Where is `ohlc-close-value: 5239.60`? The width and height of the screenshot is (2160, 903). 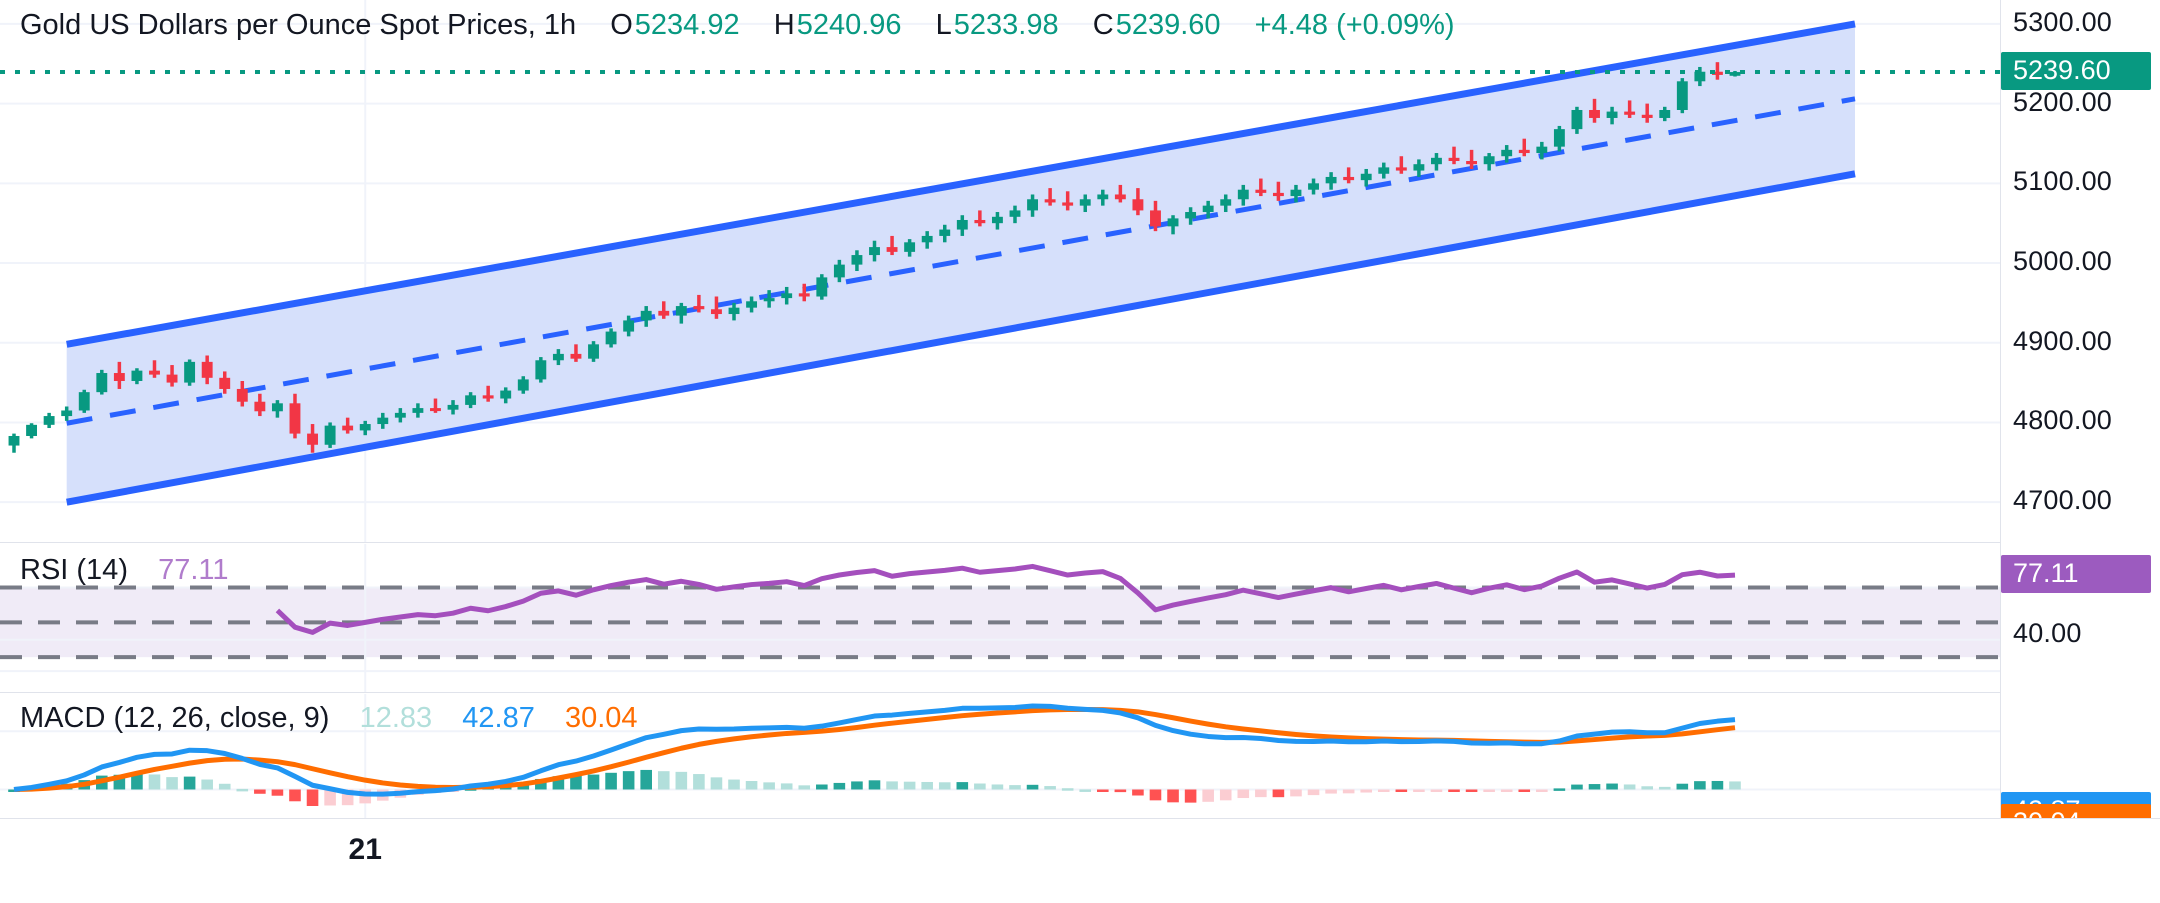 ohlc-close-value: 5239.60 is located at coordinates (1168, 25).